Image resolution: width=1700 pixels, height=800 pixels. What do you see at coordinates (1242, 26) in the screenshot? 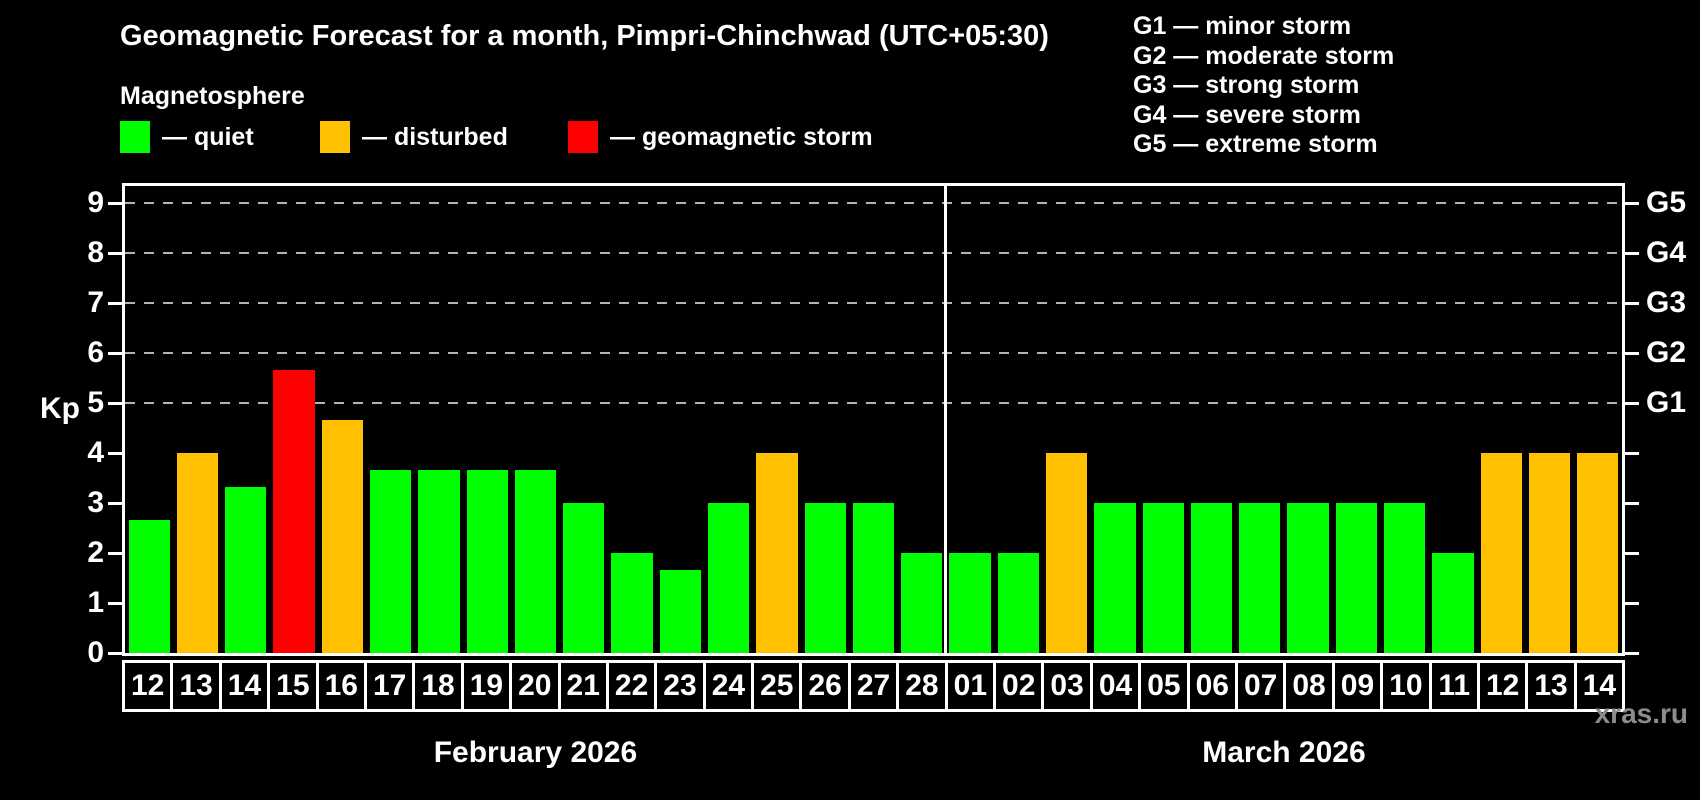
I see `g1-legend-line: G1 — minor storm` at bounding box center [1242, 26].